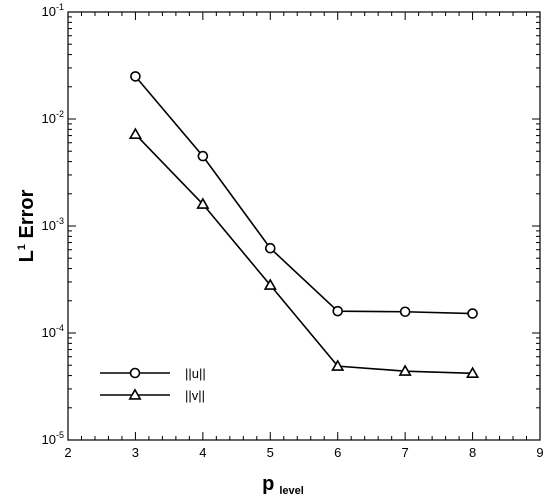  What do you see at coordinates (53, 438) in the screenshot?
I see `y-tick-label: 10⁻⁵` at bounding box center [53, 438].